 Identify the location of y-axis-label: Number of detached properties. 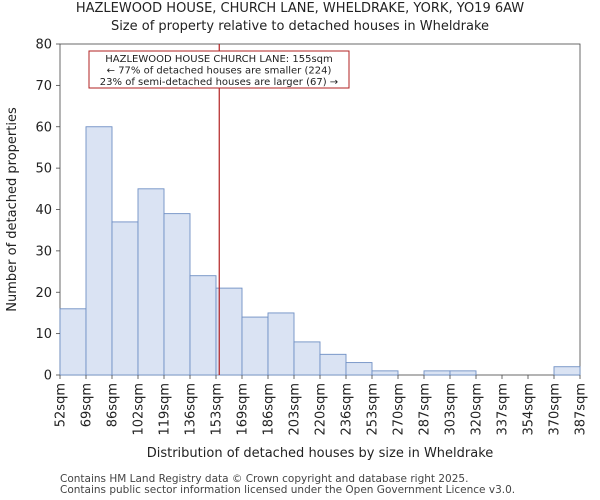
(12, 209).